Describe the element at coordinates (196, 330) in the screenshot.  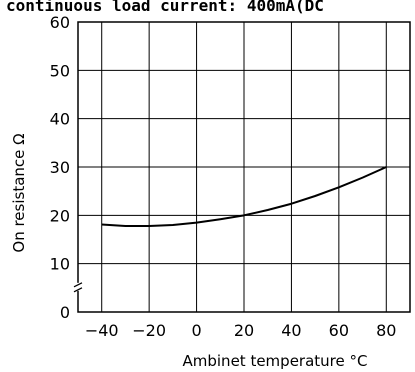
I see `x-tick-label: 0` at that location.